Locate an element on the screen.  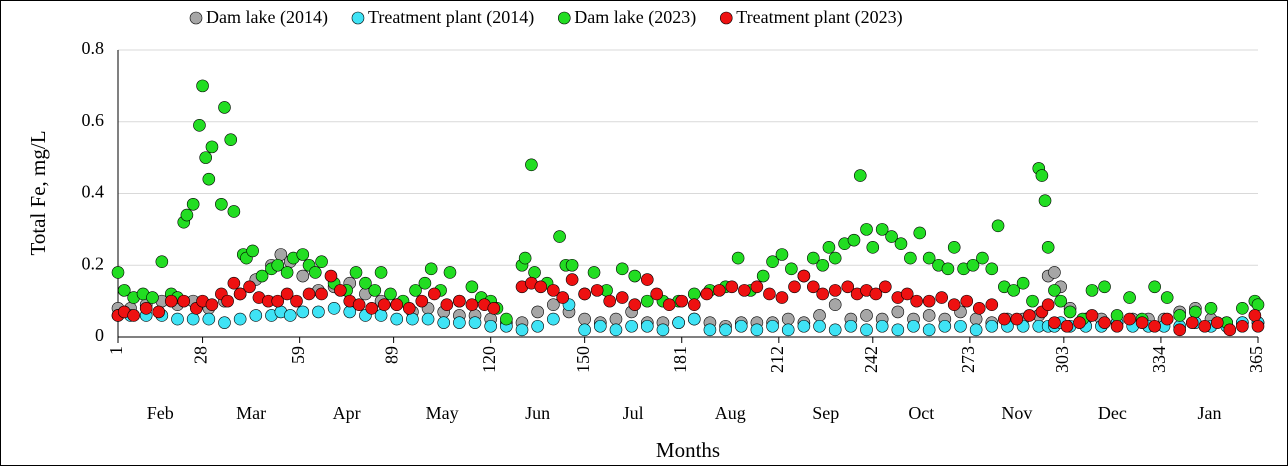
x-tick-label: 1 is located at coordinates (116, 350).